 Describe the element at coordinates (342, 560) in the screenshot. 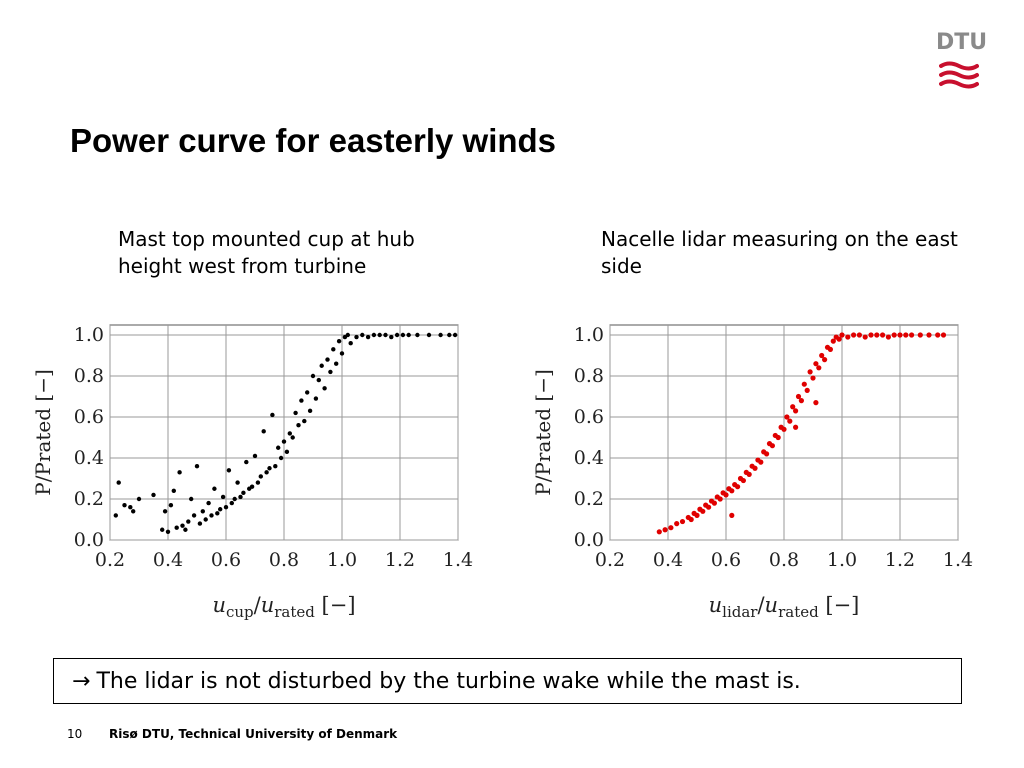

I see `x-tick-label: 1.0` at that location.